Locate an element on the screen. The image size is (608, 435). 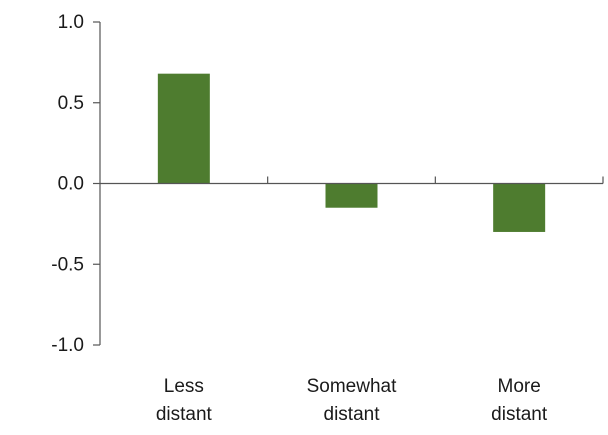
y-tick-label: -0.5 is located at coordinates (67, 264).